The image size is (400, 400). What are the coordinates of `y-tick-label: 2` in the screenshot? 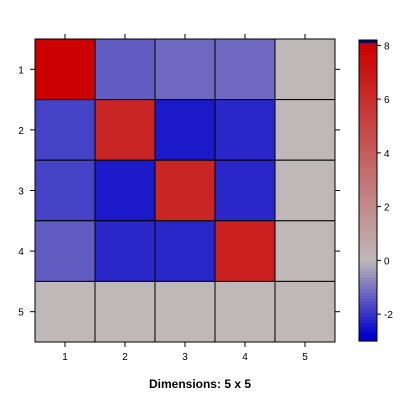 It's located at (21, 131).